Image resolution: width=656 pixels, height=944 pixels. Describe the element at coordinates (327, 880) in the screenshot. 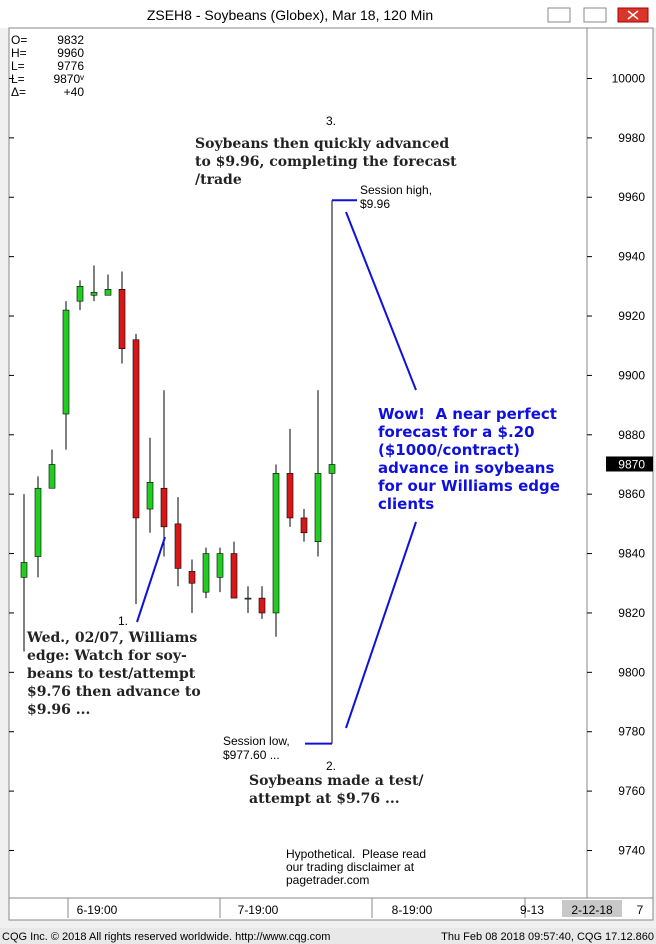

I see `annotation: pagetrader.com` at that location.